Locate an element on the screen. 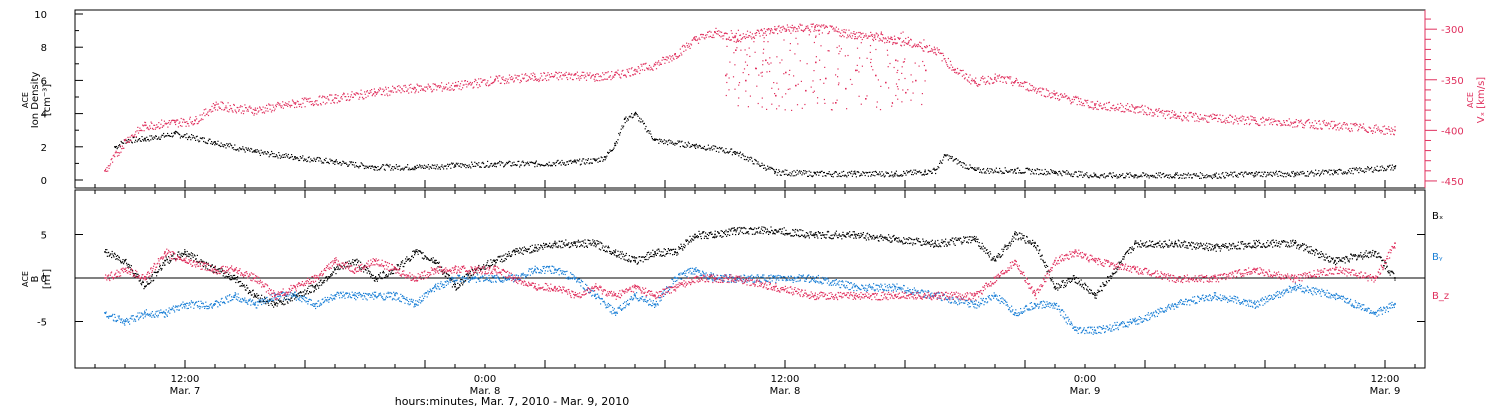 The width and height of the screenshot is (1500, 410). vx-series-datum is located at coordinates (125, 140).